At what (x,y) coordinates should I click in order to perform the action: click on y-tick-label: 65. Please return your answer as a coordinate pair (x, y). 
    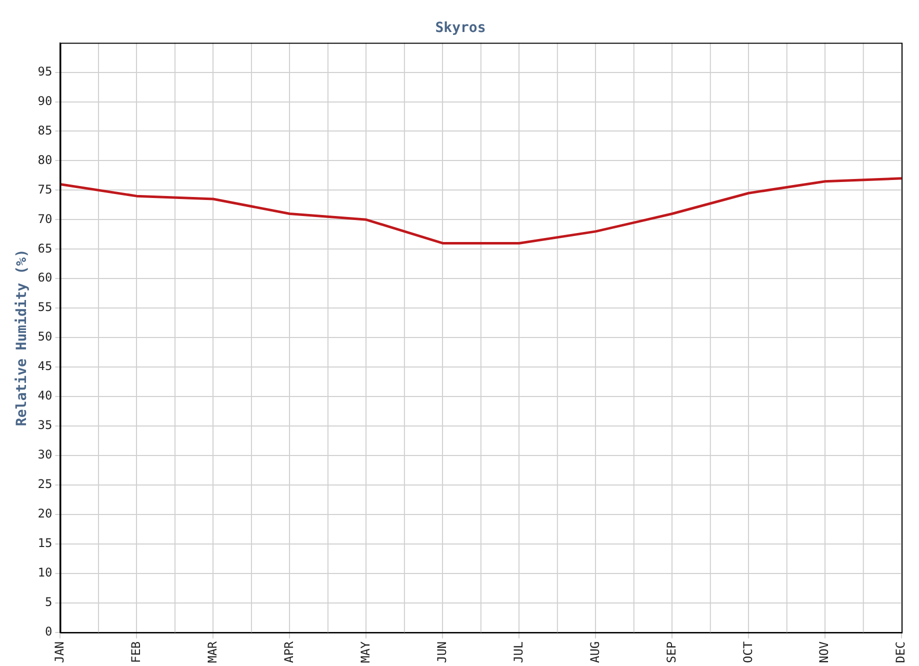
    Looking at the image, I should click on (45, 248).